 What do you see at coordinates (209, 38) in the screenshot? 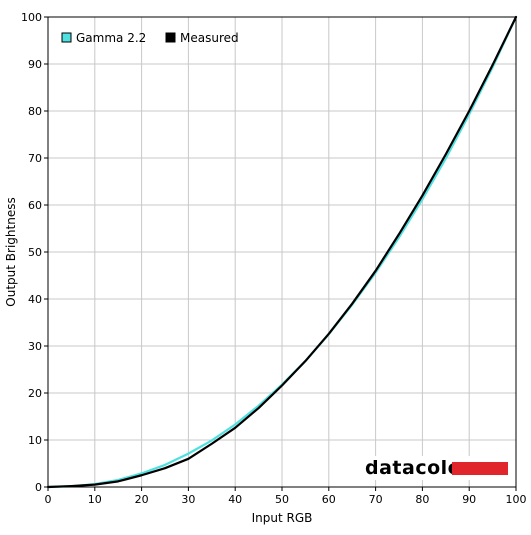
I see `legend-label-measured: Measured` at bounding box center [209, 38].